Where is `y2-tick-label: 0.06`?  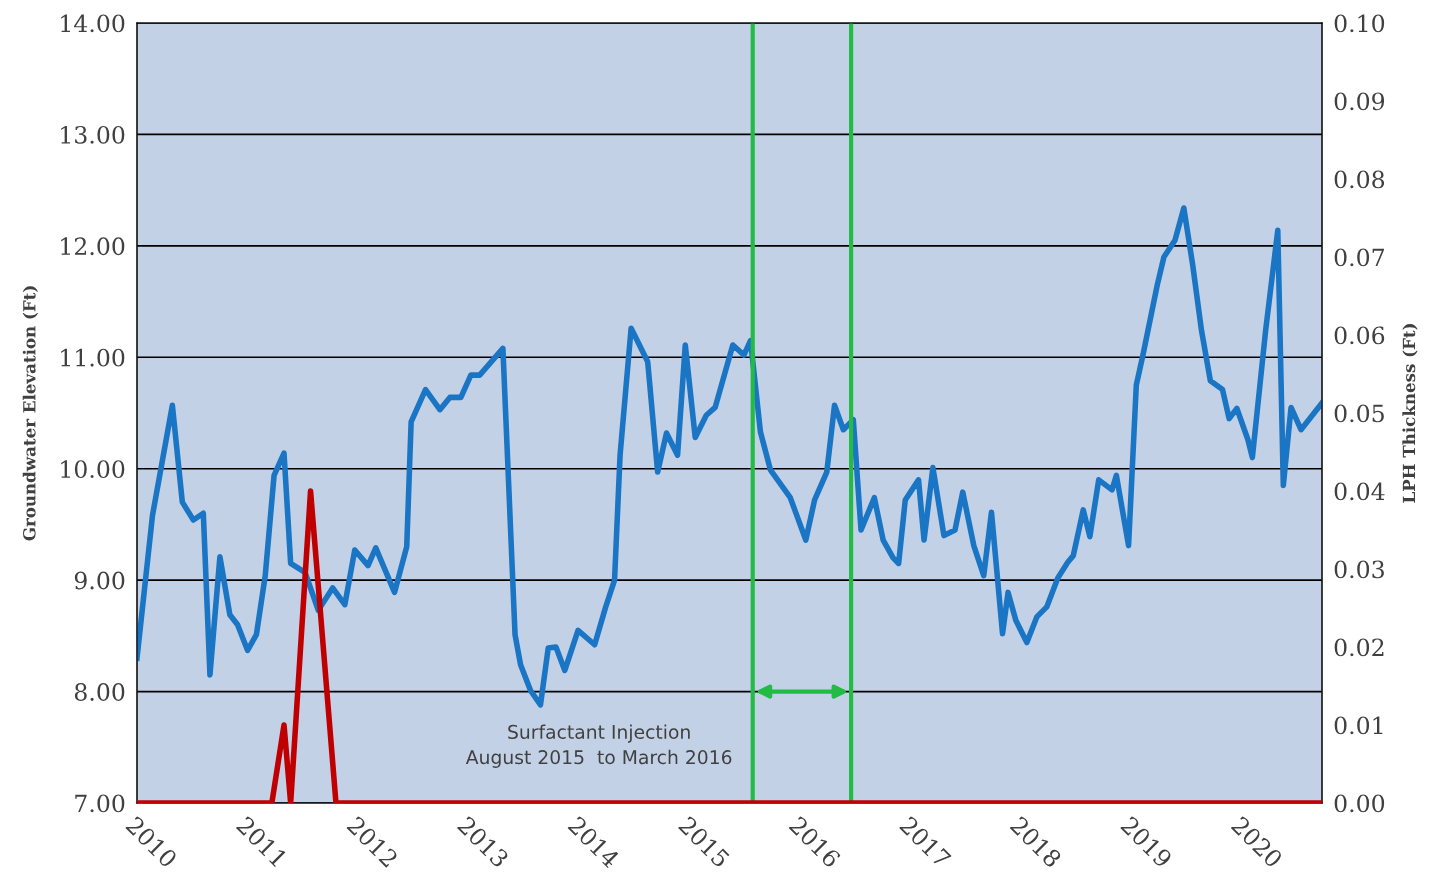
y2-tick-label: 0.06 is located at coordinates (1359, 335).